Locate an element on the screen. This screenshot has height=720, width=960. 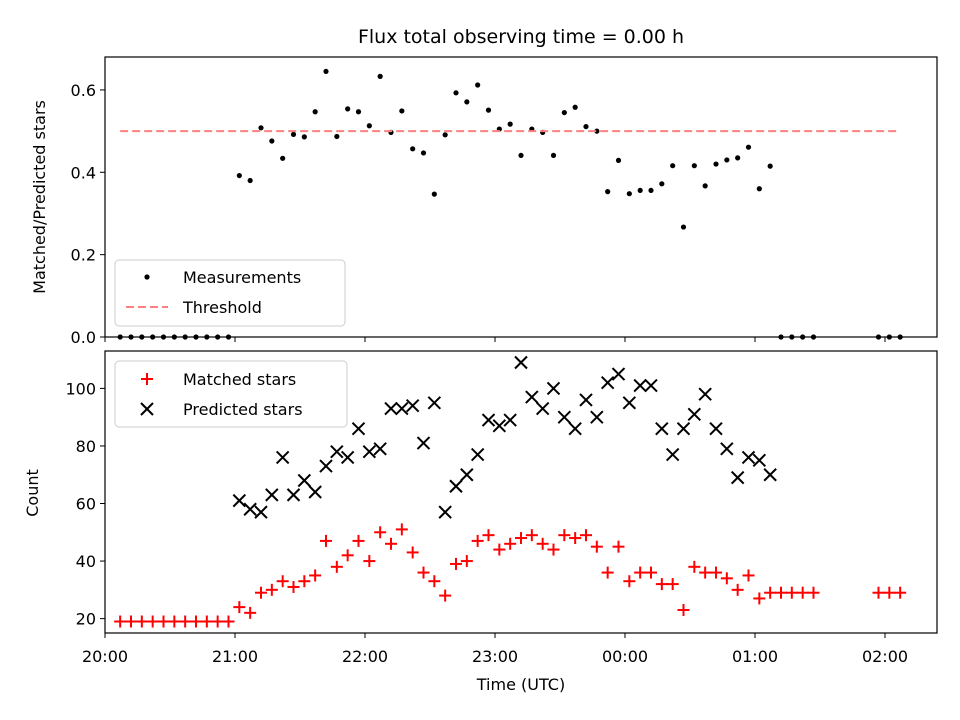
count-y-tick-label: 100 is located at coordinates (80, 388).